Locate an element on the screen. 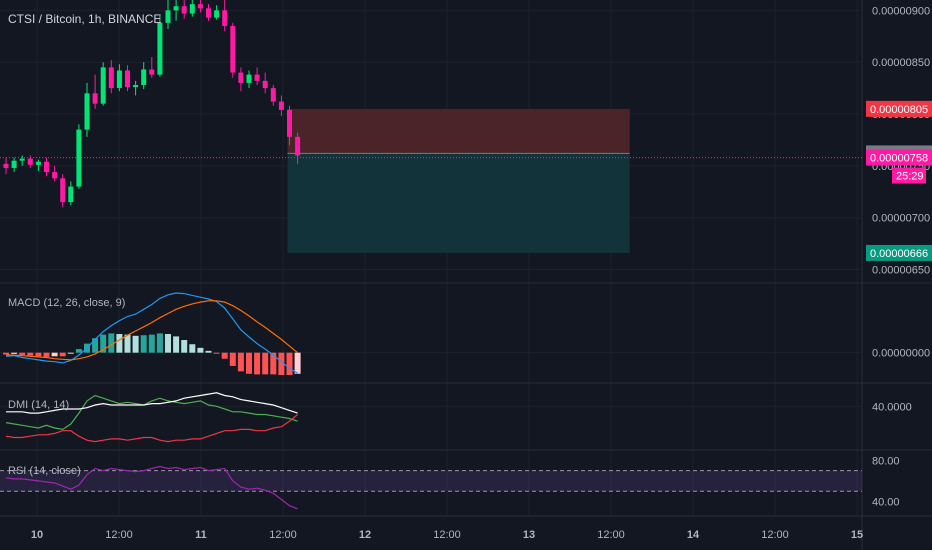  time-tick-label: 12 is located at coordinates (365, 535).